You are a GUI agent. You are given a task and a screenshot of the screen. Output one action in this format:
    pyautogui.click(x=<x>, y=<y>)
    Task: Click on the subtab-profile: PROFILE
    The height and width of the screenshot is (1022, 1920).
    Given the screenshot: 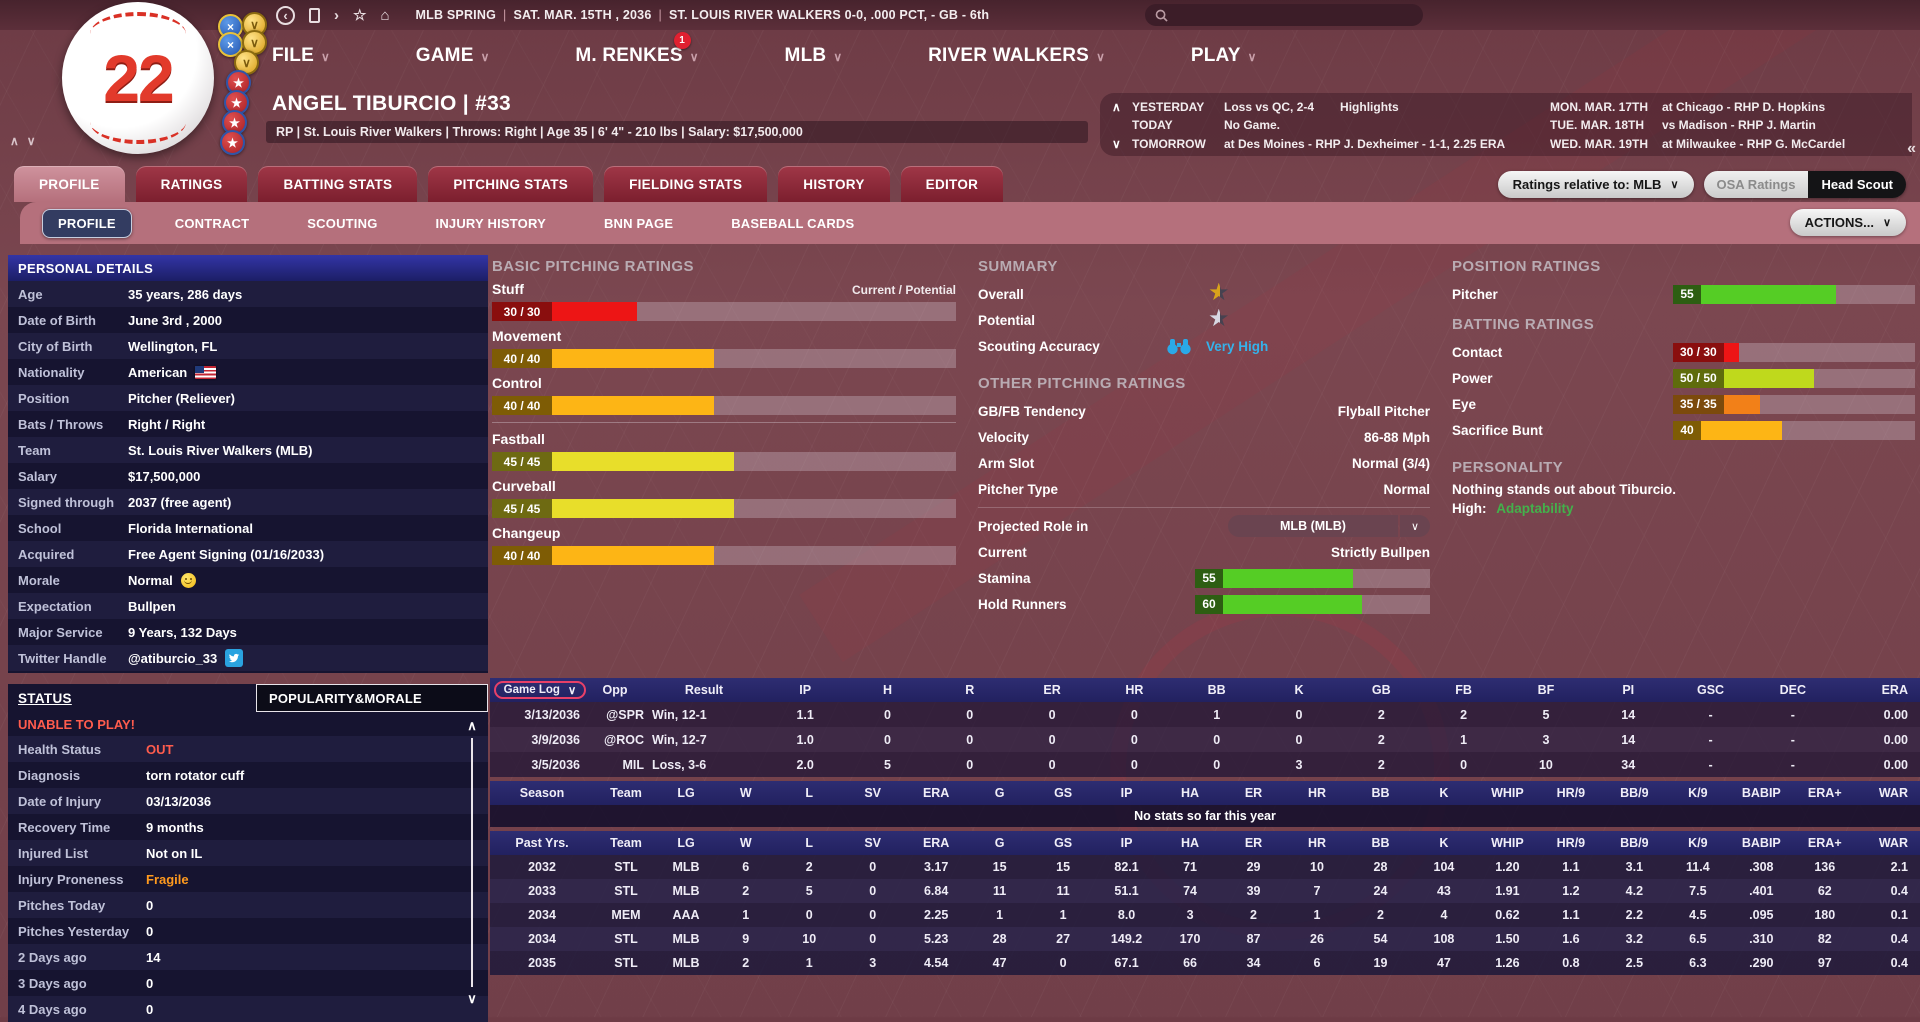 What is the action you would take?
    pyautogui.click(x=87, y=223)
    